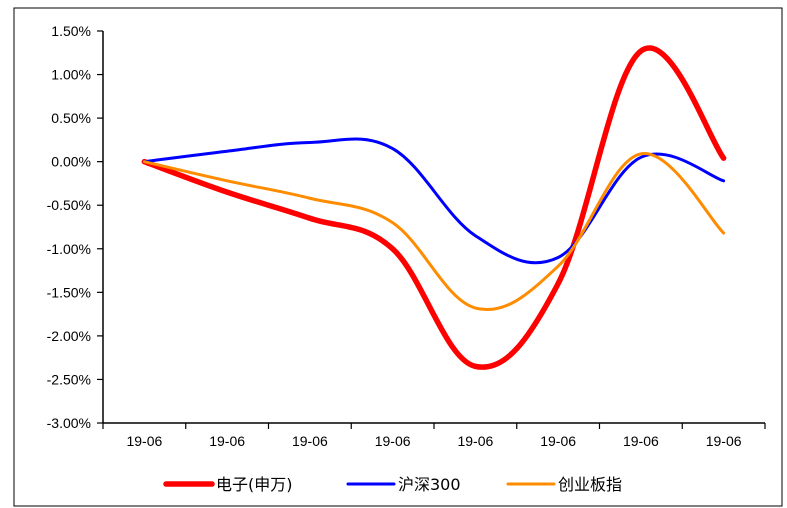 The width and height of the screenshot is (787, 508). What do you see at coordinates (590, 484) in the screenshot?
I see `legend-label: 创业板指` at bounding box center [590, 484].